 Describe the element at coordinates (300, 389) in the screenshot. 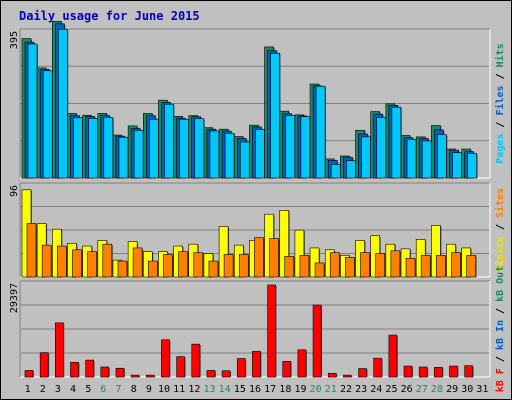

I see `x-tick-label-day-19: 19` at that location.